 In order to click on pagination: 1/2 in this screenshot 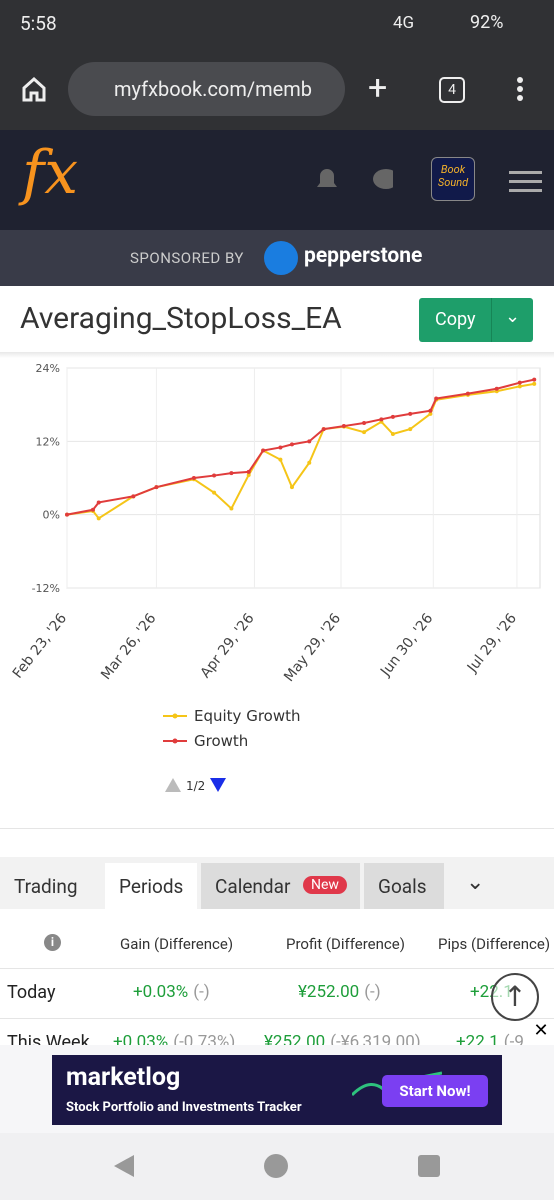, I will do `click(195, 786)`.